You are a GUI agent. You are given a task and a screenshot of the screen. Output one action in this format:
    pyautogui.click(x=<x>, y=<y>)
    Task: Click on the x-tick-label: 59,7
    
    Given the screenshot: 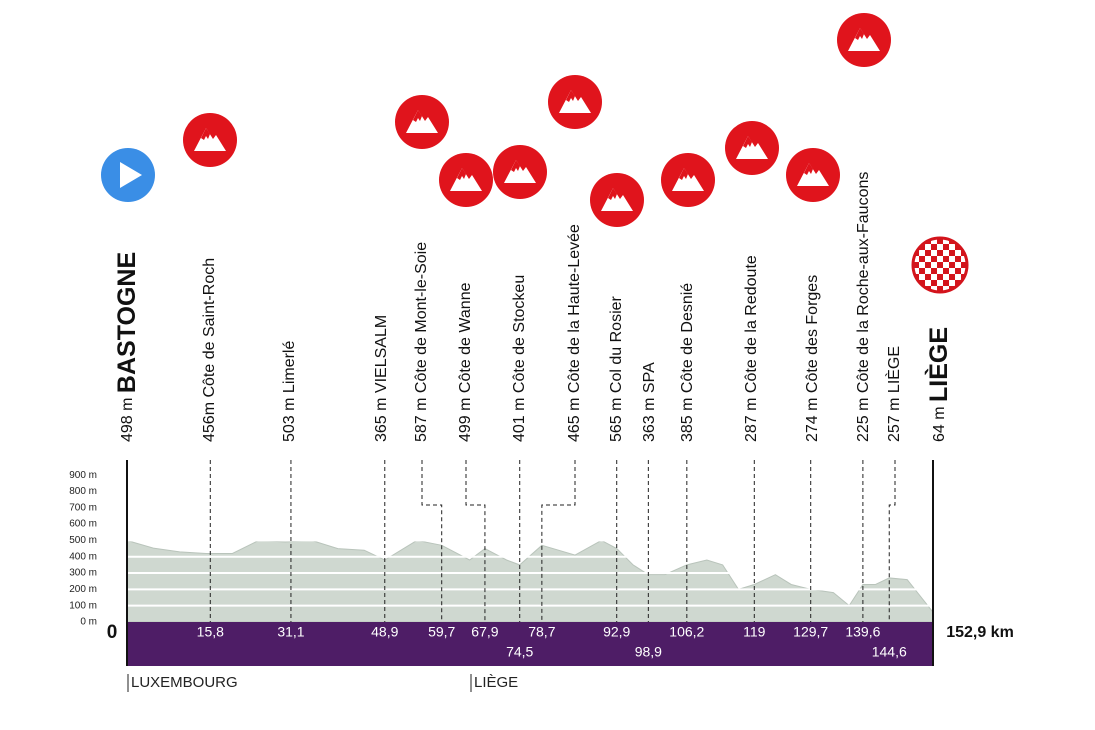 What is the action you would take?
    pyautogui.click(x=441, y=632)
    